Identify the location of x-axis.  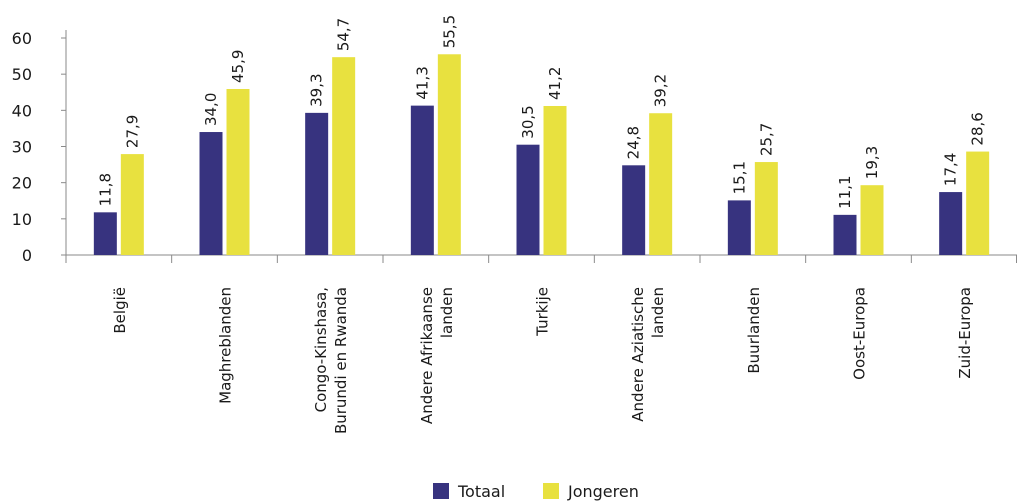
(541, 258).